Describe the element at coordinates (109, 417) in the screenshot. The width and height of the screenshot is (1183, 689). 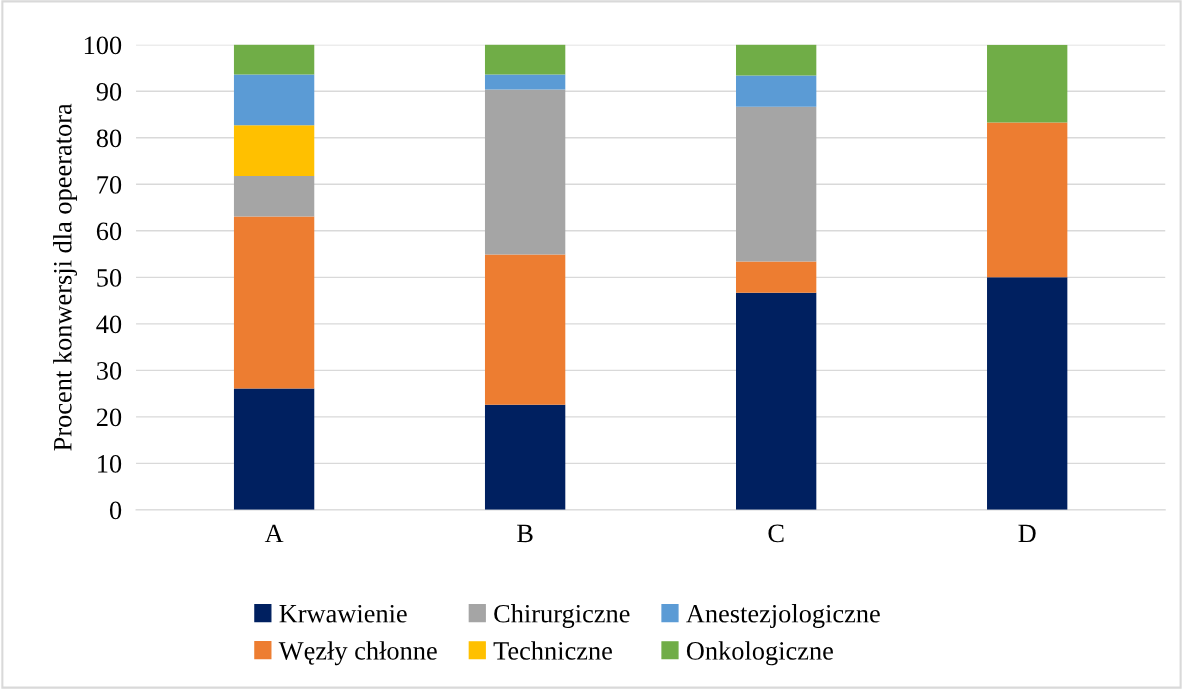
I see `y-tick-label: 20` at that location.